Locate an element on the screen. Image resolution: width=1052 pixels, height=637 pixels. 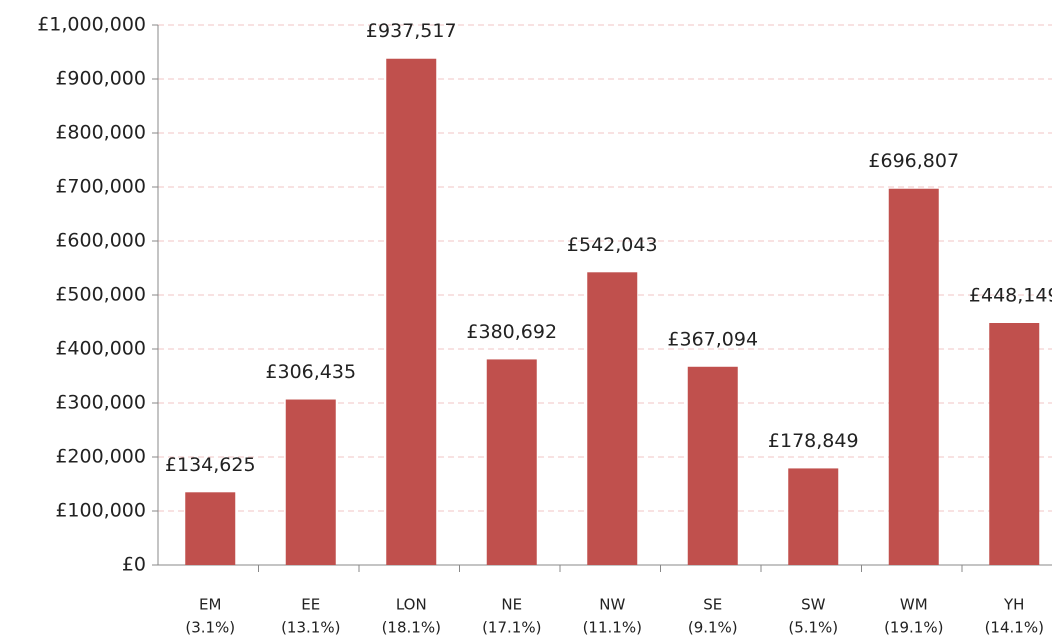
x-tick-label: NW is located at coordinates (612, 605).